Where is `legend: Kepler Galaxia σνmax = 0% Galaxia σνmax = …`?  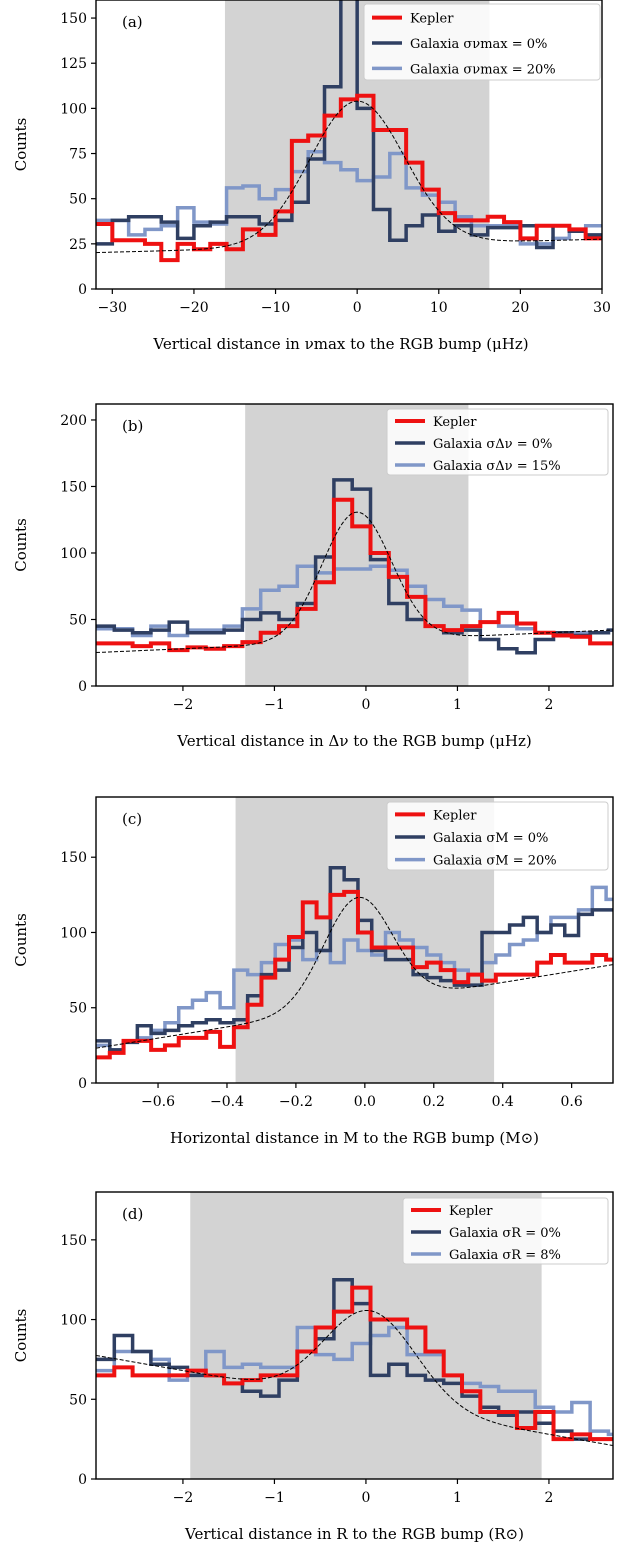 legend: Kepler Galaxia σνmax = 0% Galaxia σνmax = … is located at coordinates (482, 42).